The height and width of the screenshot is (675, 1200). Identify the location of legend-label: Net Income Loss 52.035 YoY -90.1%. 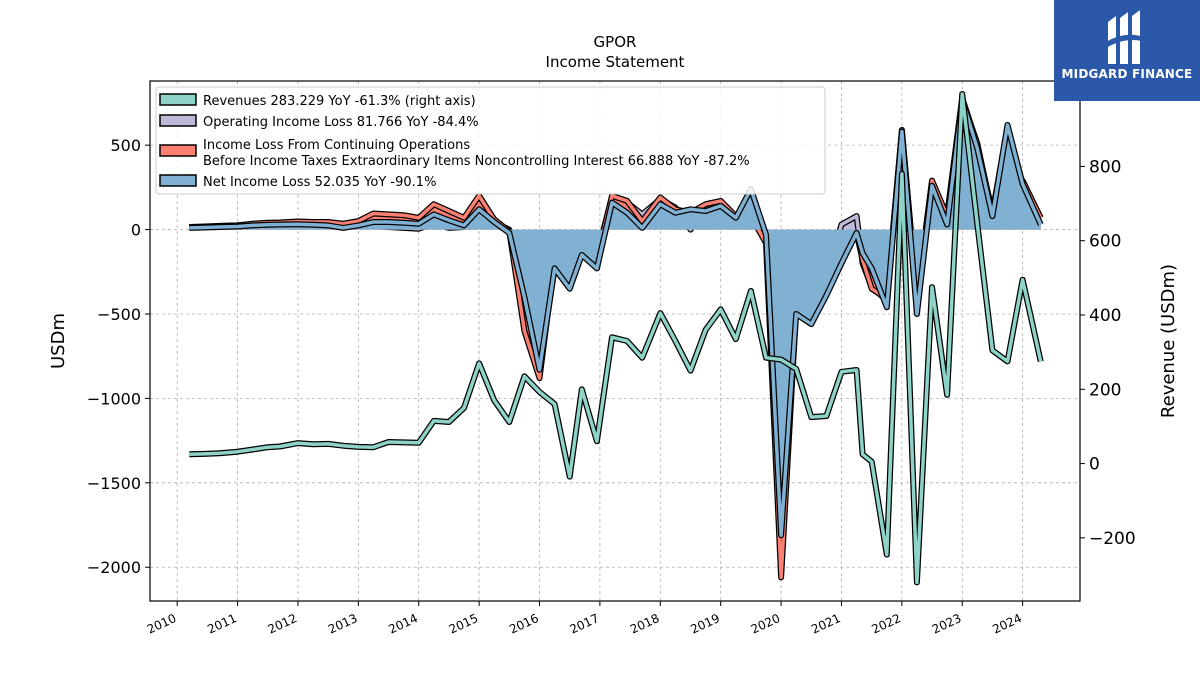
(319, 182).